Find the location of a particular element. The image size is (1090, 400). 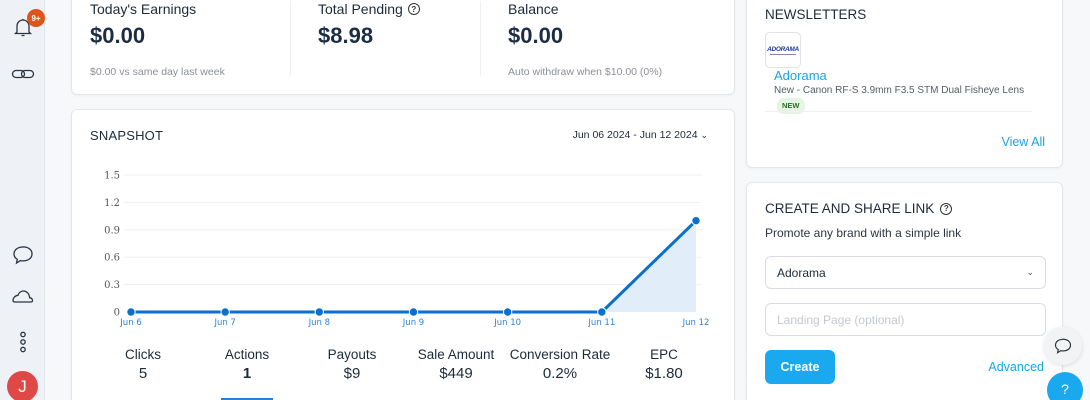

total-pending-value: $8.98 is located at coordinates (346, 35).